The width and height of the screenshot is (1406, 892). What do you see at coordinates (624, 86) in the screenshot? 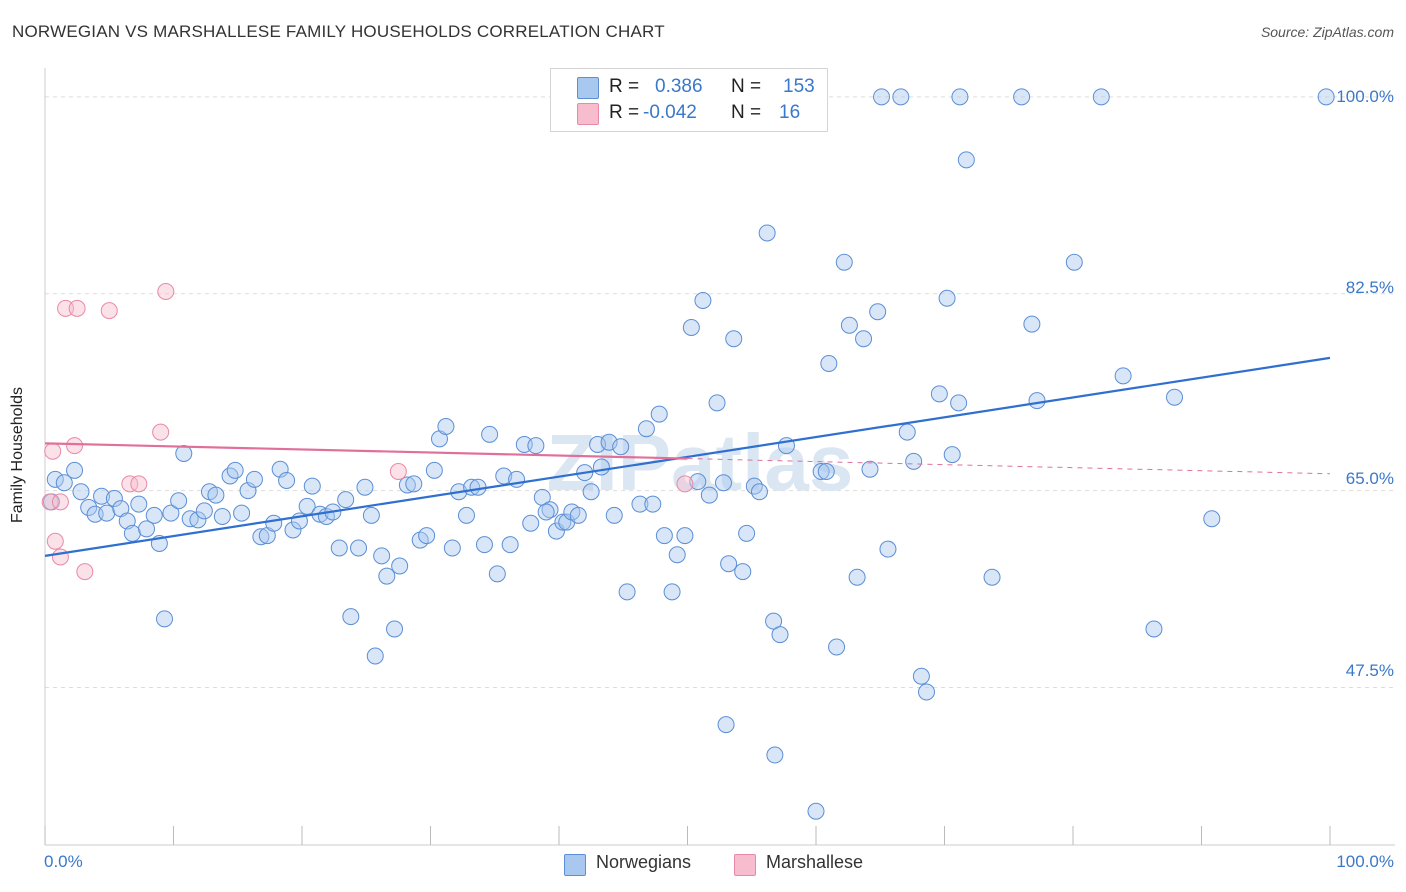
I see `r-label: R =` at bounding box center [624, 86].